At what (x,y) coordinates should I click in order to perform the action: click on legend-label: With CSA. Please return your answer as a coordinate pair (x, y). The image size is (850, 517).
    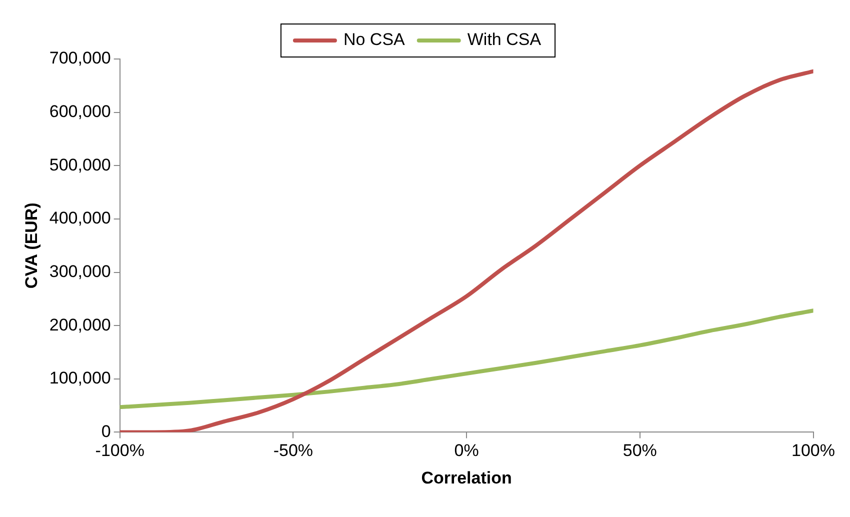
    Looking at the image, I should click on (504, 40).